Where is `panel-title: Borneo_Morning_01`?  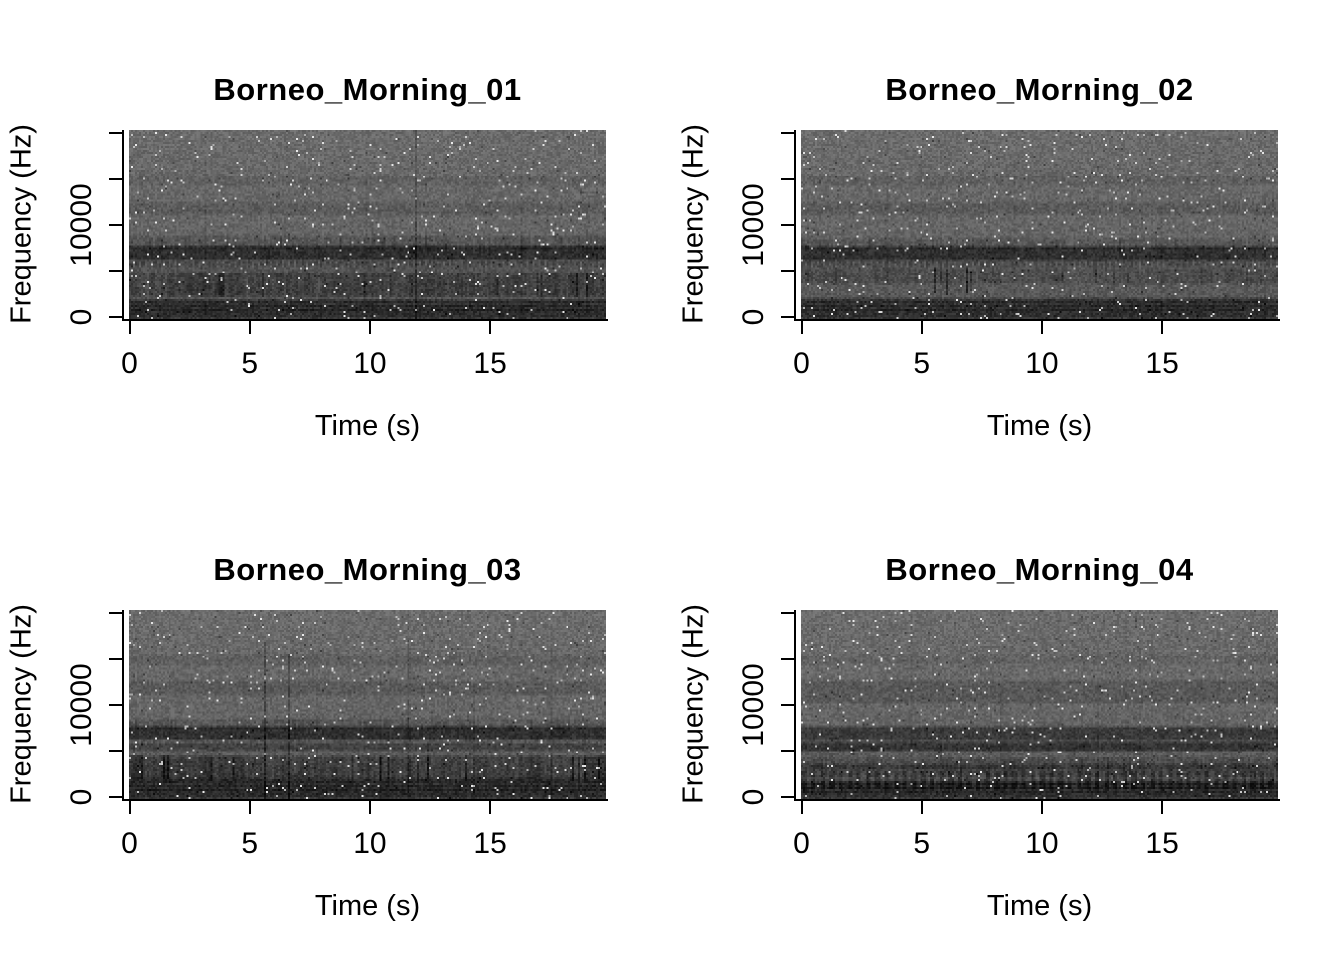
panel-title: Borneo_Morning_01 is located at coordinates (367, 89).